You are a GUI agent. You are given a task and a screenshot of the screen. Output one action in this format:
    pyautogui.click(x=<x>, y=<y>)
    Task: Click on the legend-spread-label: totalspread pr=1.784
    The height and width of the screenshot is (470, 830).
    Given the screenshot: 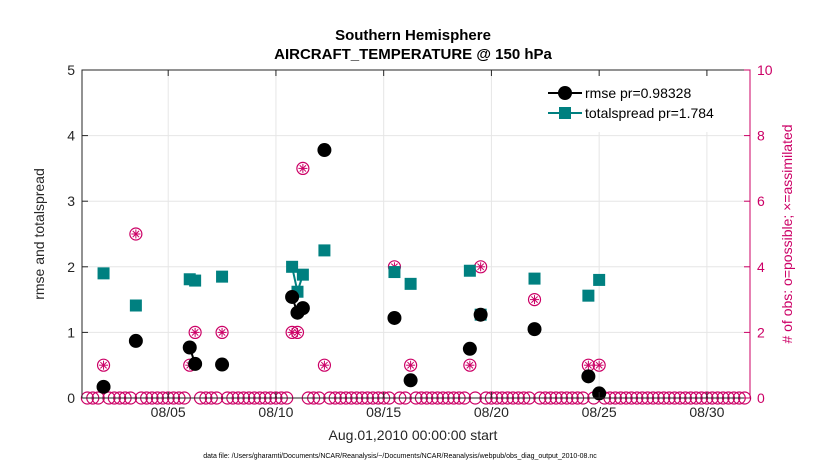 What is the action you would take?
    pyautogui.click(x=649, y=113)
    